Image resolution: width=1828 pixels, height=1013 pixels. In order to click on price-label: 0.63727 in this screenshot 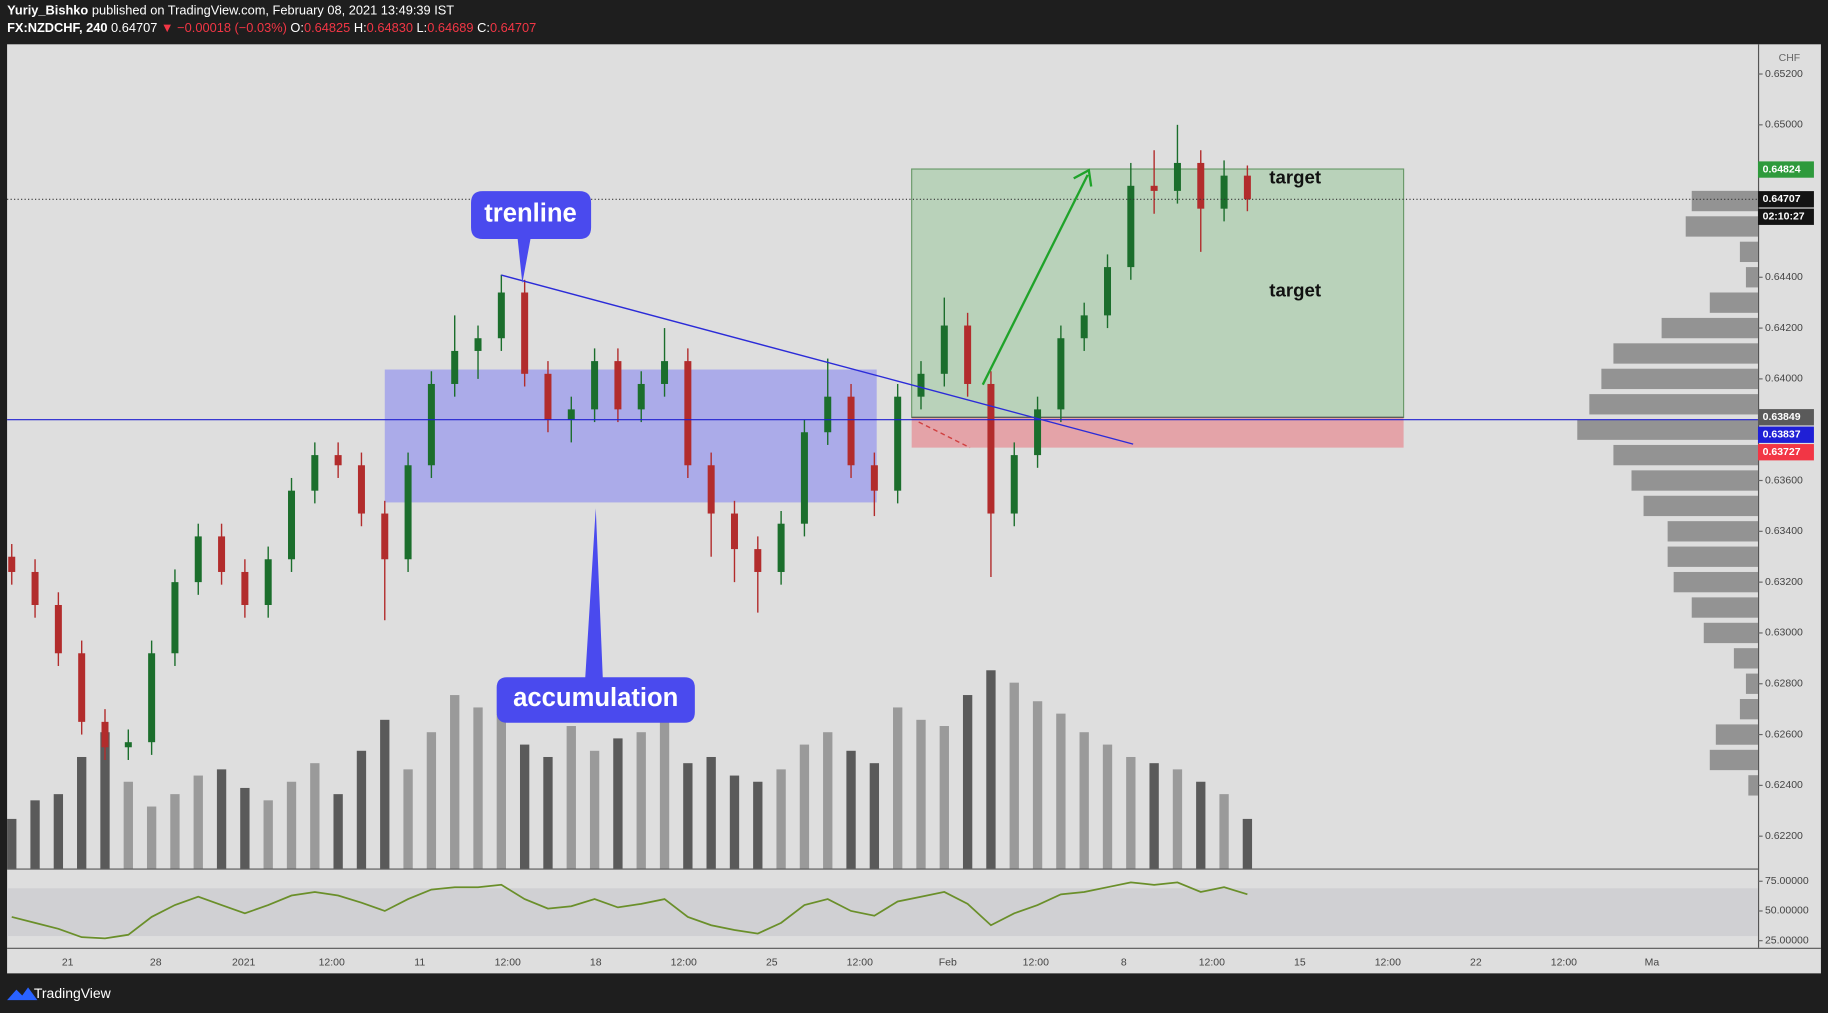, I will do `click(1782, 452)`.